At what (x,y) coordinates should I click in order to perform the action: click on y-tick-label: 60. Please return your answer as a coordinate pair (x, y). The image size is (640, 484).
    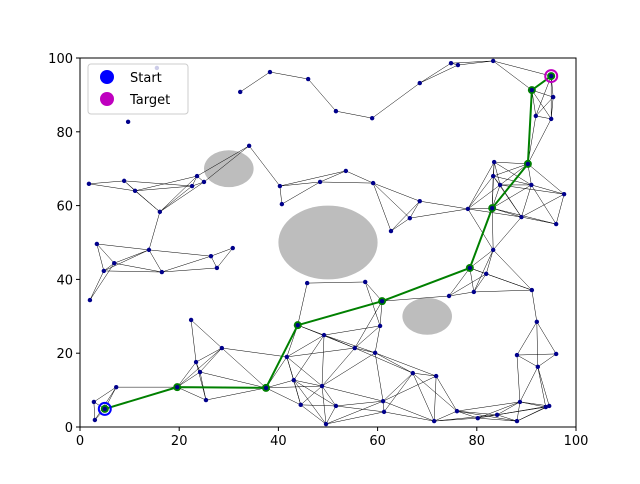
    Looking at the image, I should click on (64, 207).